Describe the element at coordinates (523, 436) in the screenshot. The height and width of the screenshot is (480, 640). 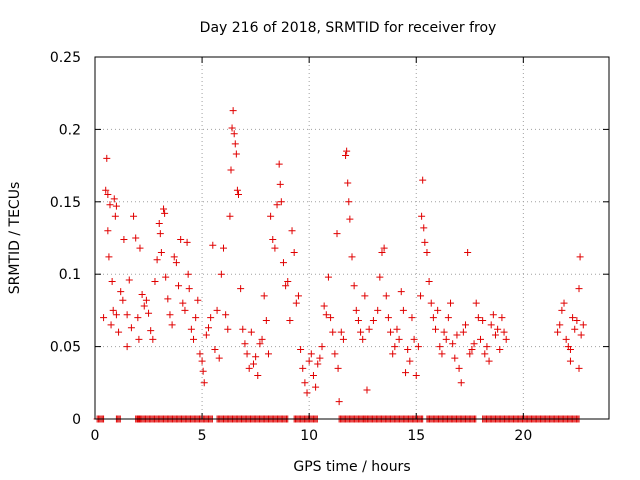
I see `x-tick-label: 20` at that location.